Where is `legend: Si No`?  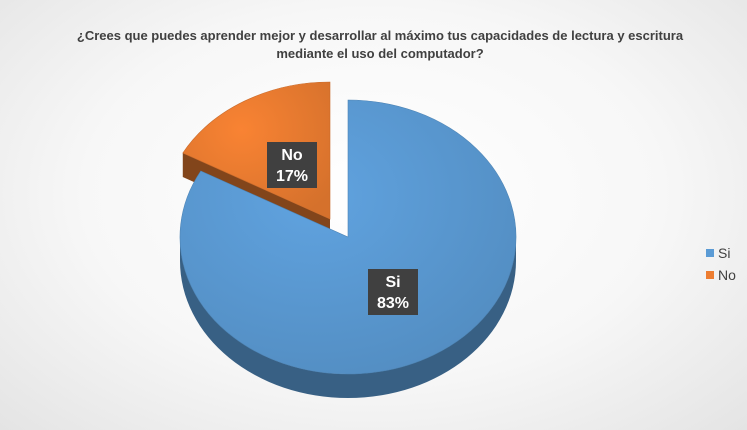
legend: Si No is located at coordinates (721, 264).